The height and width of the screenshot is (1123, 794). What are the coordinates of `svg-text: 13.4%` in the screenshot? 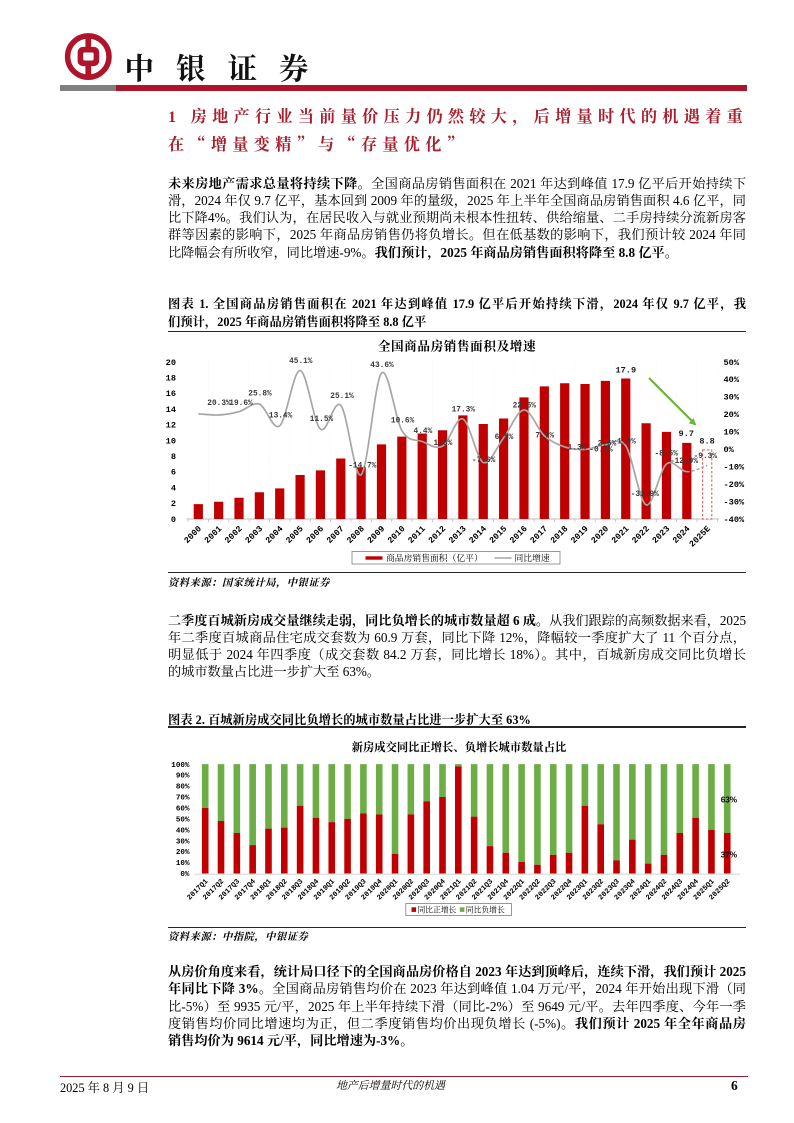 It's located at (281, 417).